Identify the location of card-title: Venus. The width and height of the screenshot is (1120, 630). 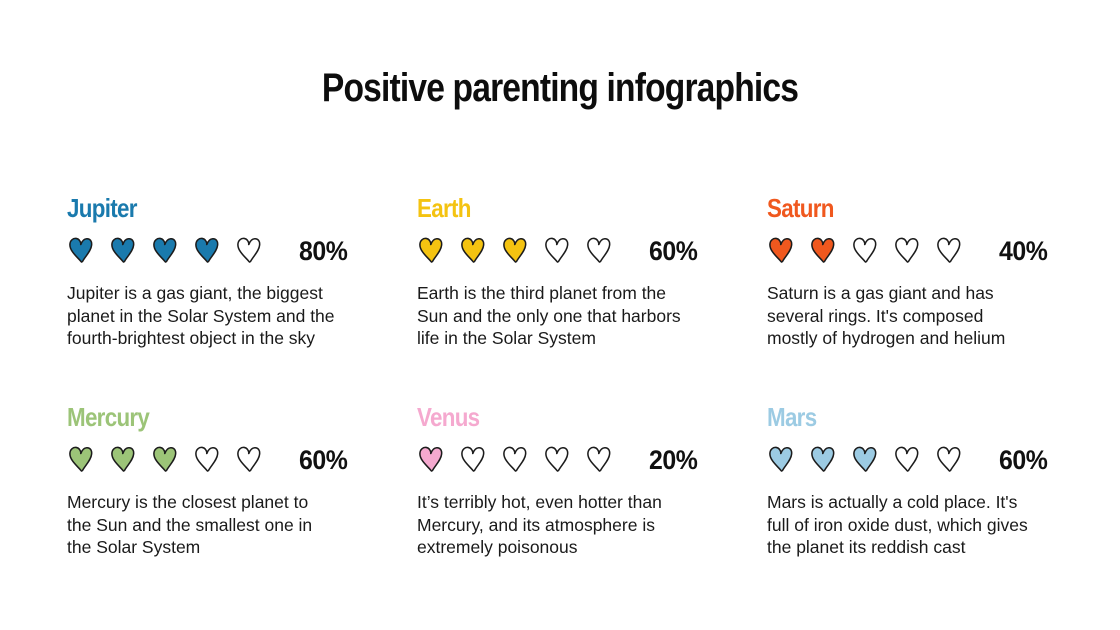
(448, 417).